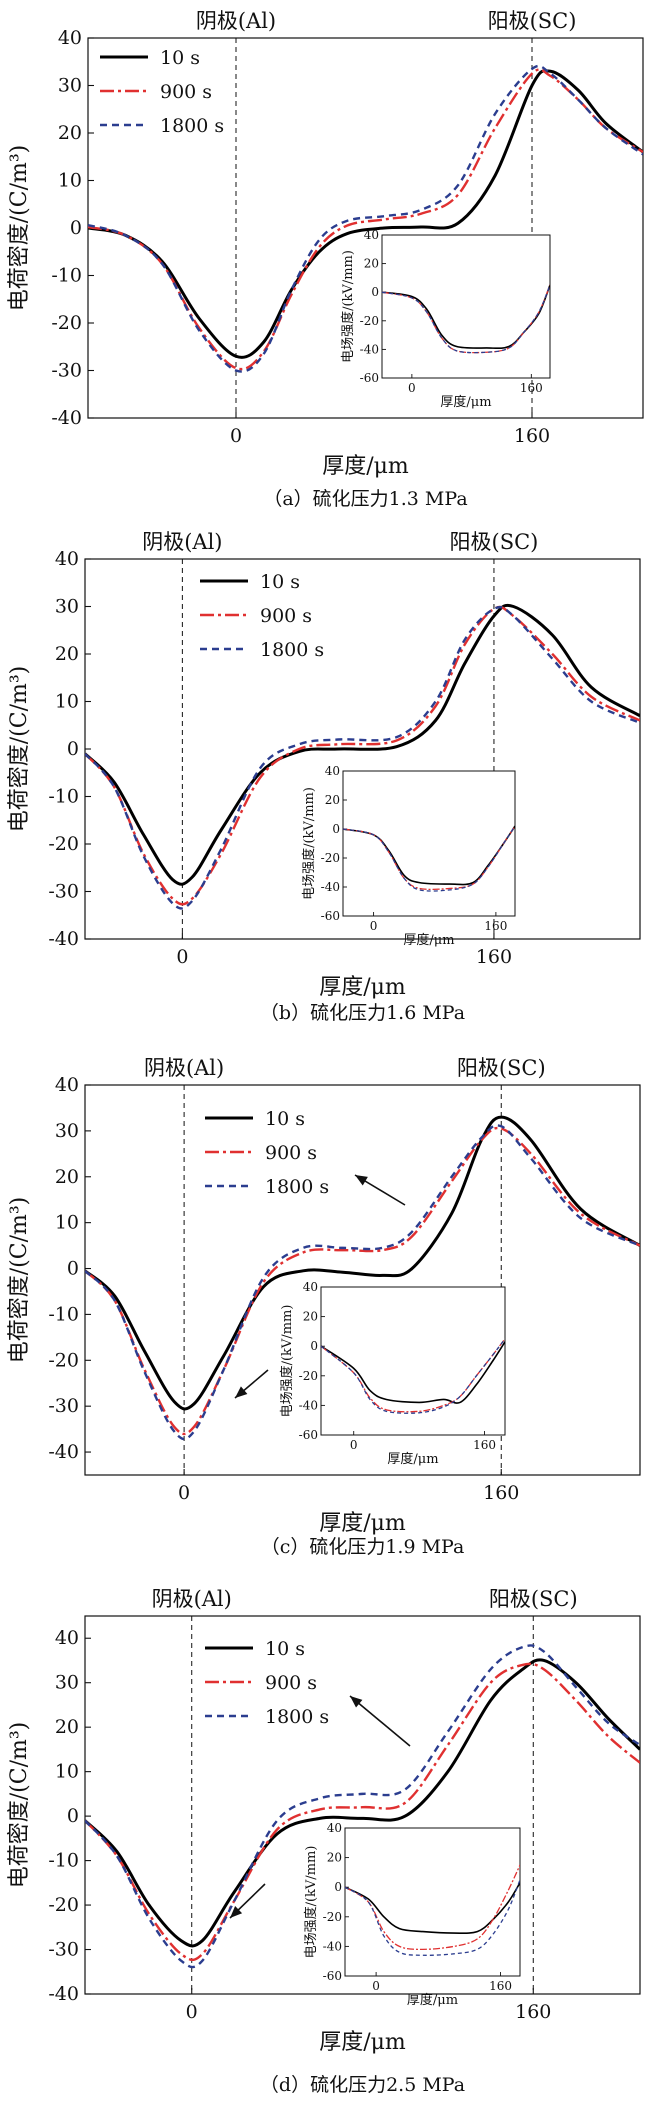  Describe the element at coordinates (66, 276) in the screenshot. I see `y-tick-label: -10` at that location.